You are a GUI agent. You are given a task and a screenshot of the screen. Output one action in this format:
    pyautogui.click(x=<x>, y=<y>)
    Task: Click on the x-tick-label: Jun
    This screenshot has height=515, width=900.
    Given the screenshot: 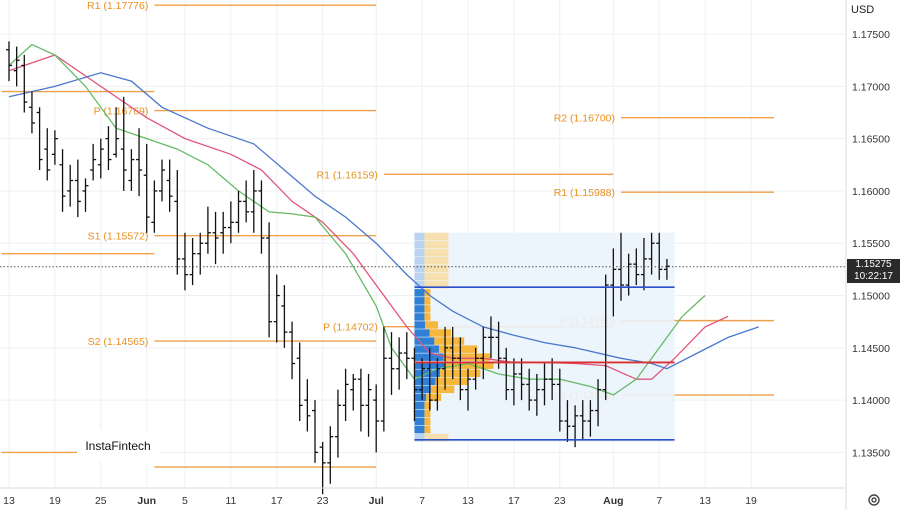 What is the action you would take?
    pyautogui.click(x=146, y=501)
    